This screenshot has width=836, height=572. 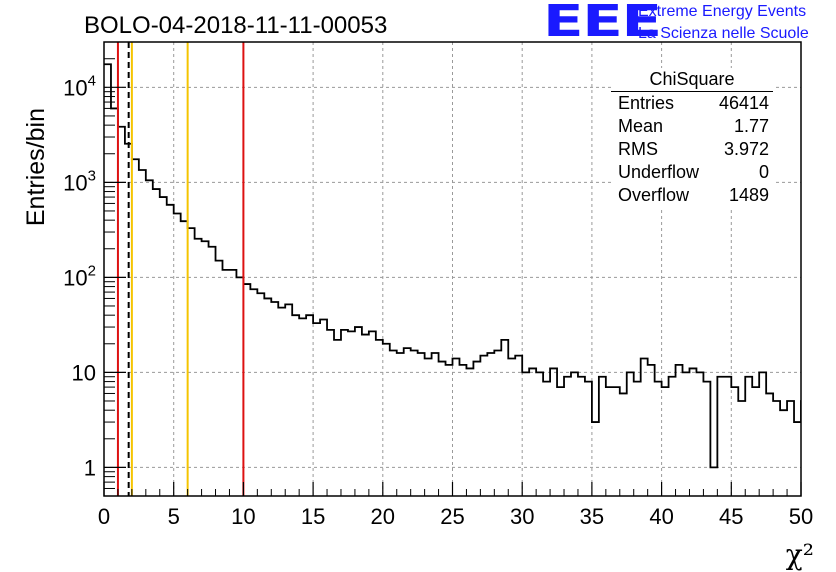 I want to click on y-tick-label: 10², so click(x=79, y=276).